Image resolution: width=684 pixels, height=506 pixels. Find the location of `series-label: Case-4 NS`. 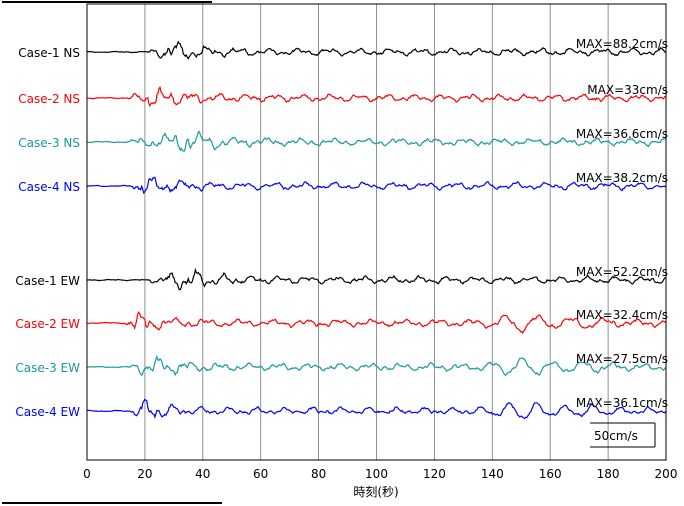

series-label: Case-4 NS is located at coordinates (49, 187).